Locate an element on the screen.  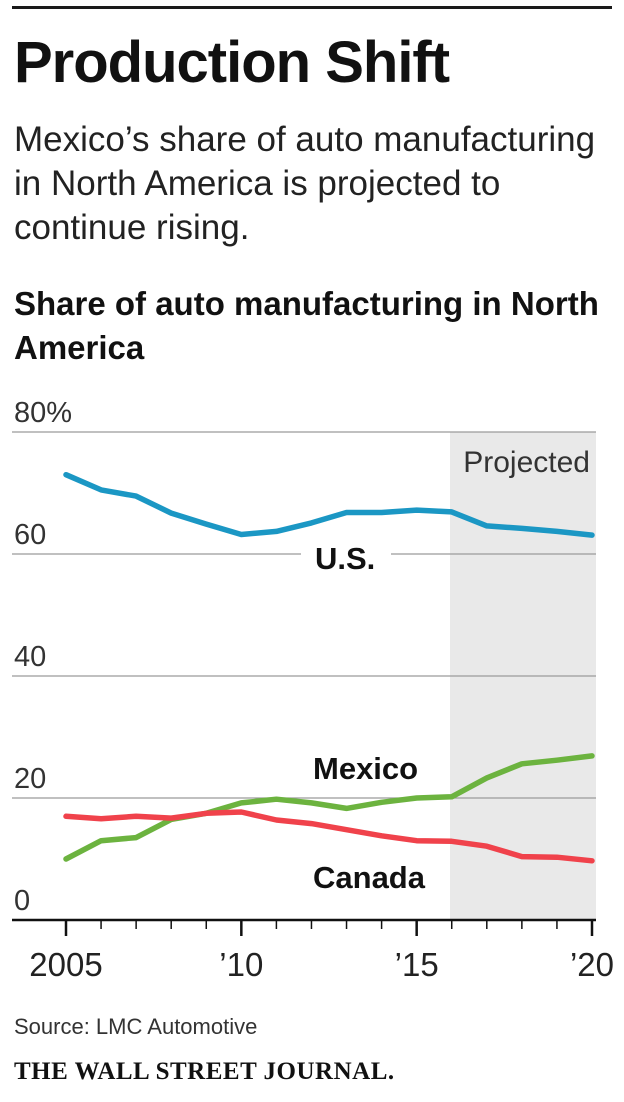
series-label: U.S. is located at coordinates (345, 558).